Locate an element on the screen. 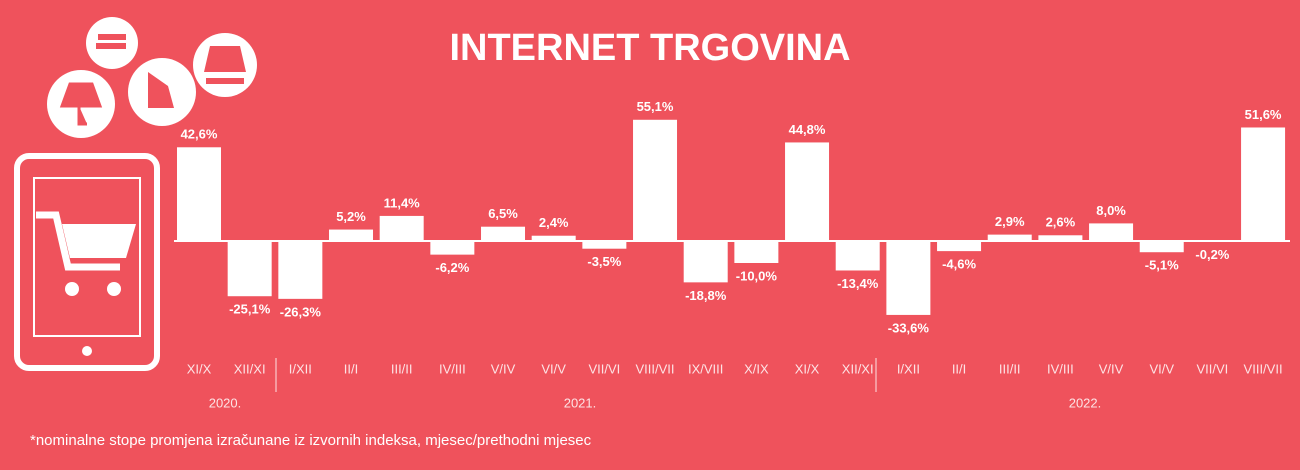  value-label: -3,5% is located at coordinates (604, 261).